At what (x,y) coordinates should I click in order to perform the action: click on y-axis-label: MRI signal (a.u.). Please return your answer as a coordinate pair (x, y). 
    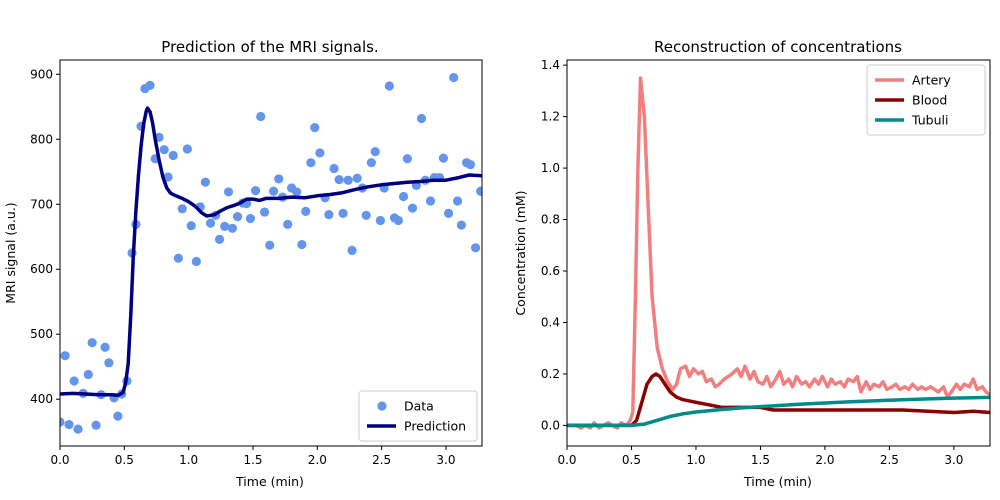
    Looking at the image, I should click on (10, 252).